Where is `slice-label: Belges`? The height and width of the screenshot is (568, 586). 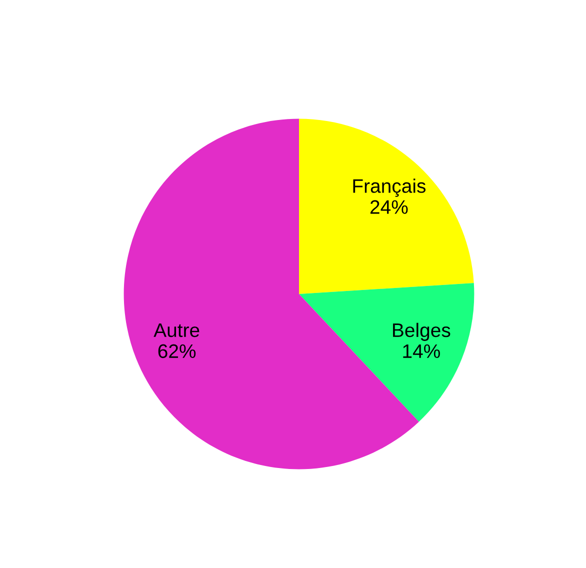
slice-label: Belges is located at coordinates (421, 331).